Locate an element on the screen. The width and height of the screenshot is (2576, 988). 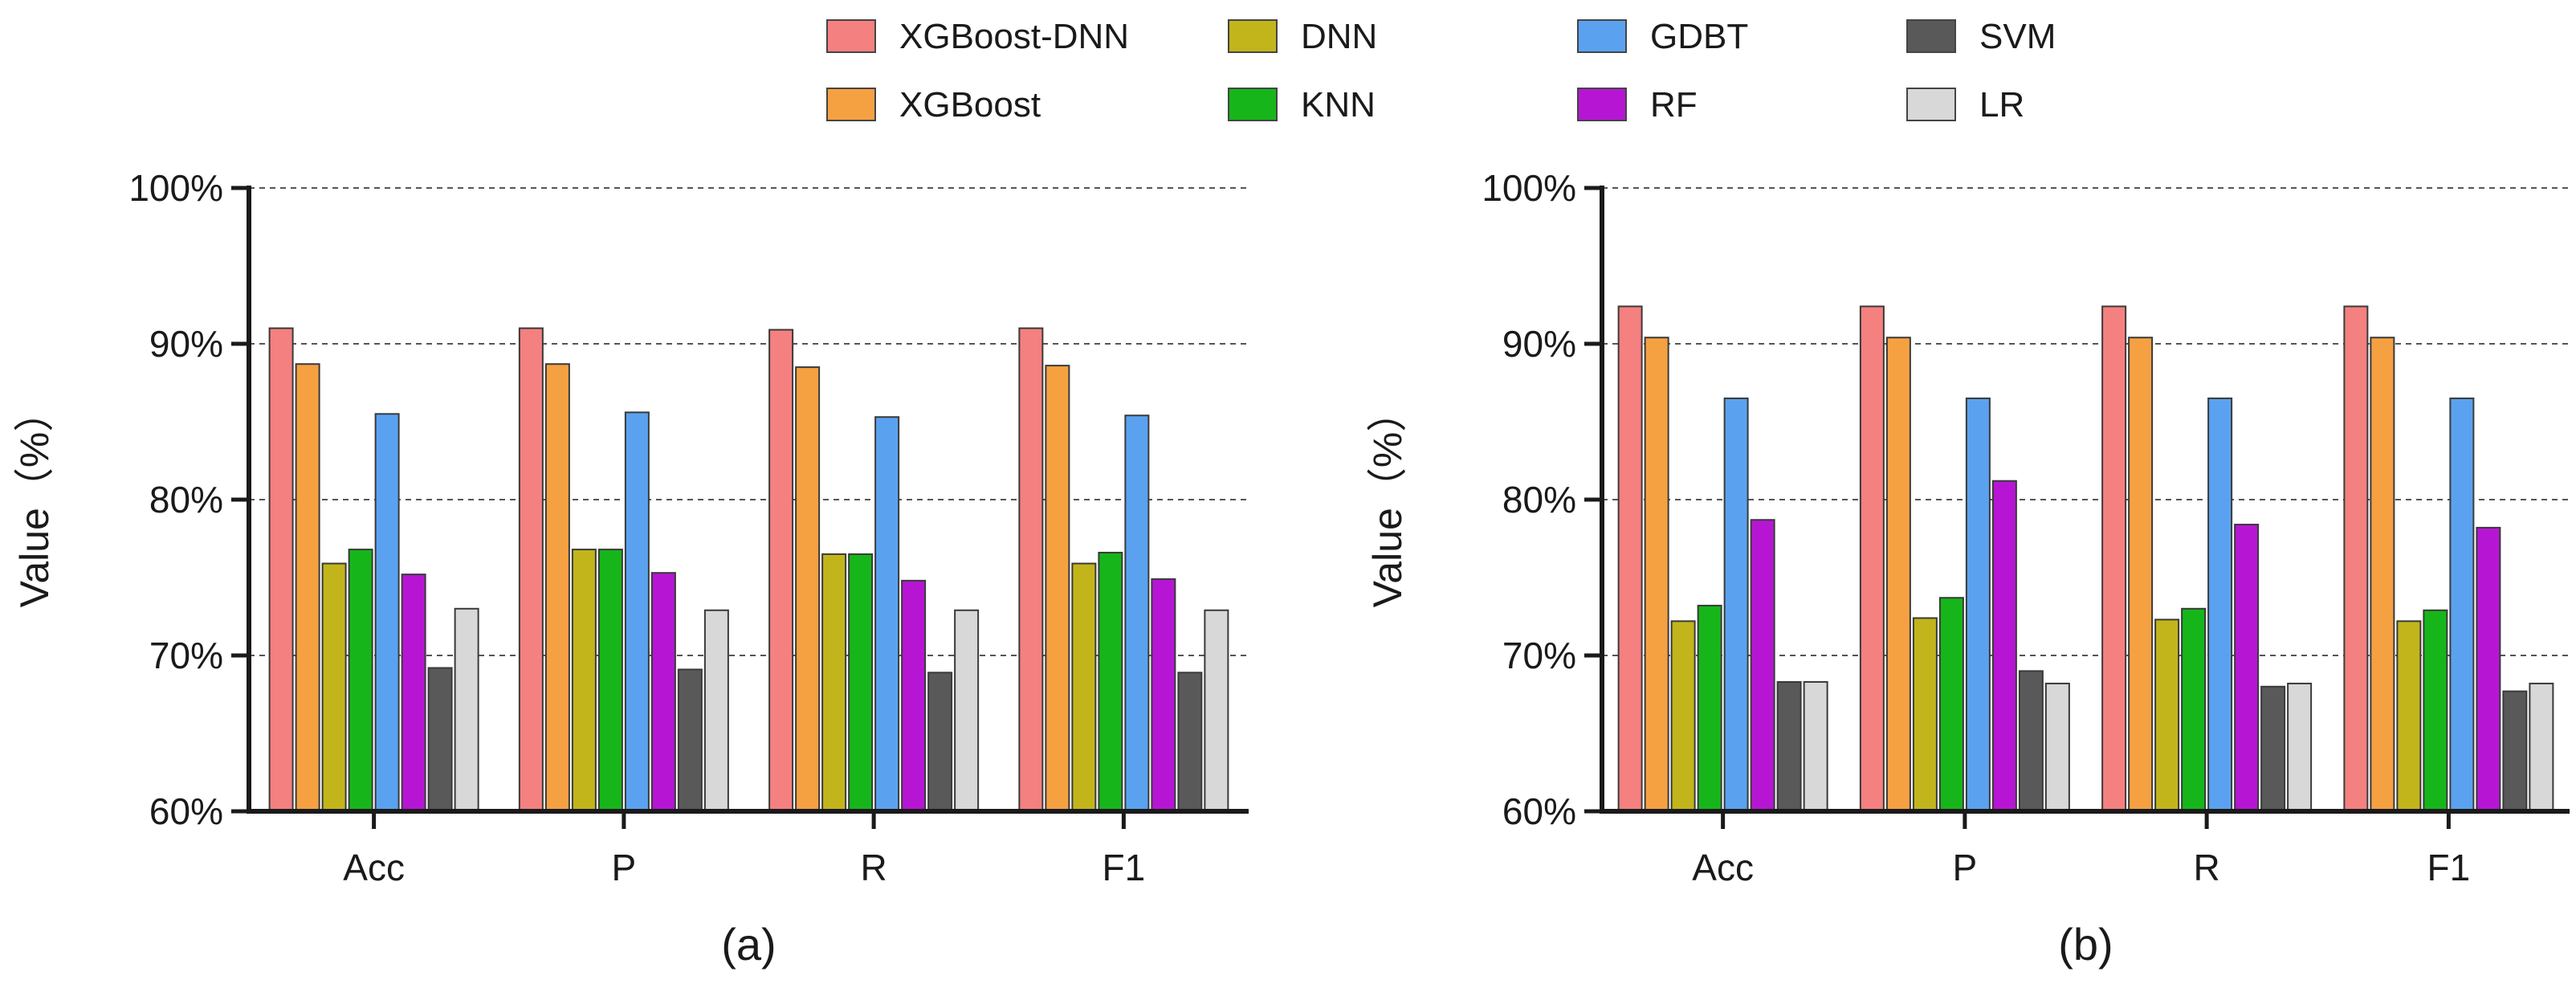
legend-item-knn: KNN is located at coordinates (1302, 105).